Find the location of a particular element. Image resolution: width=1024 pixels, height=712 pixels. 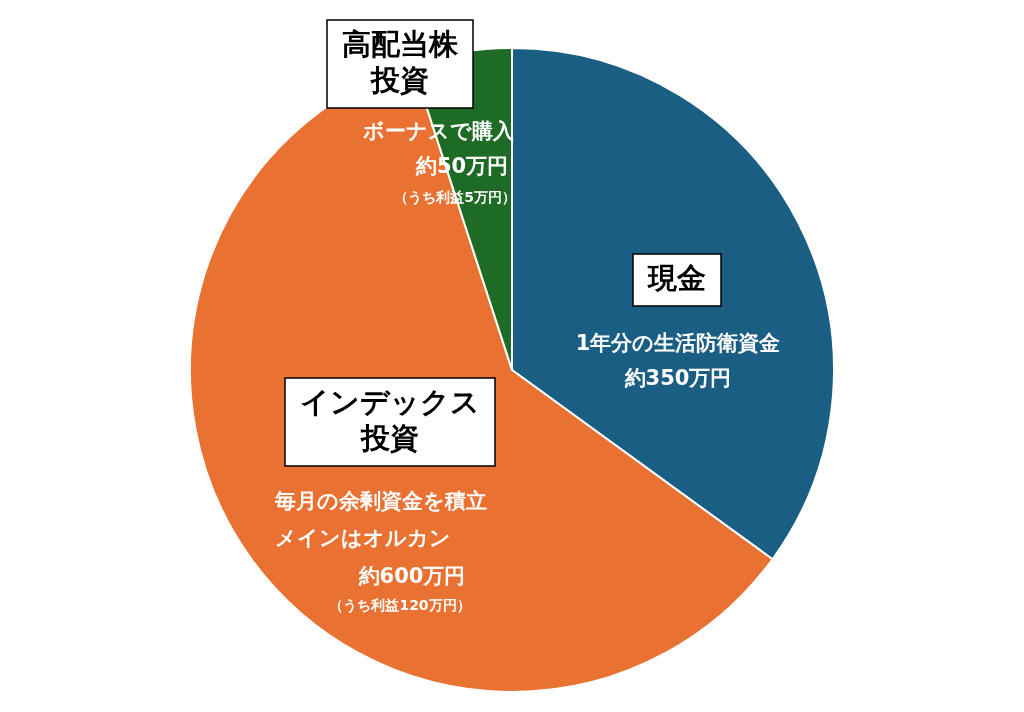

text: 毎月の余剰資金を積立 is located at coordinates (380, 501).